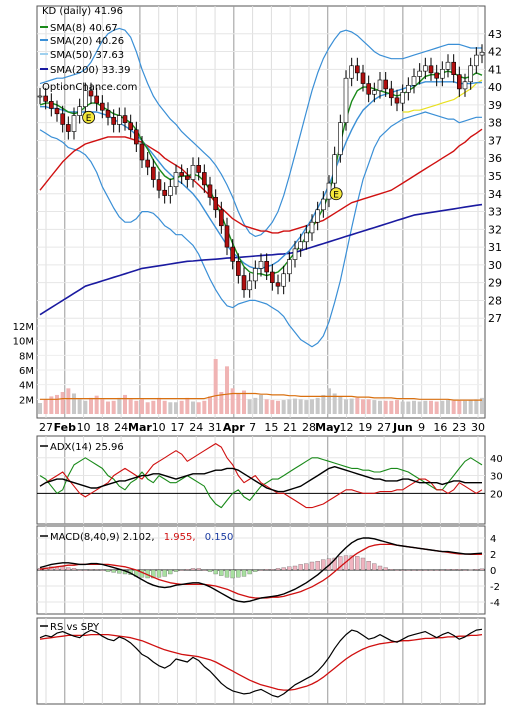 The width and height of the screenshot is (526, 706). What do you see at coordinates (495, 176) in the screenshot?
I see `price-y-tick: 35` at bounding box center [495, 176].